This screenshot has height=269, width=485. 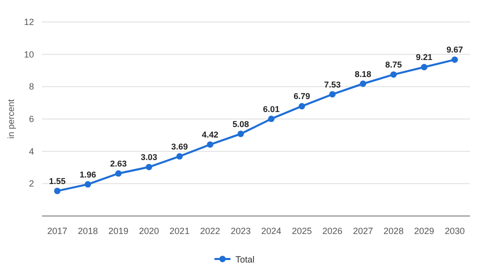 I want to click on data-label: 1.96, so click(x=88, y=174).